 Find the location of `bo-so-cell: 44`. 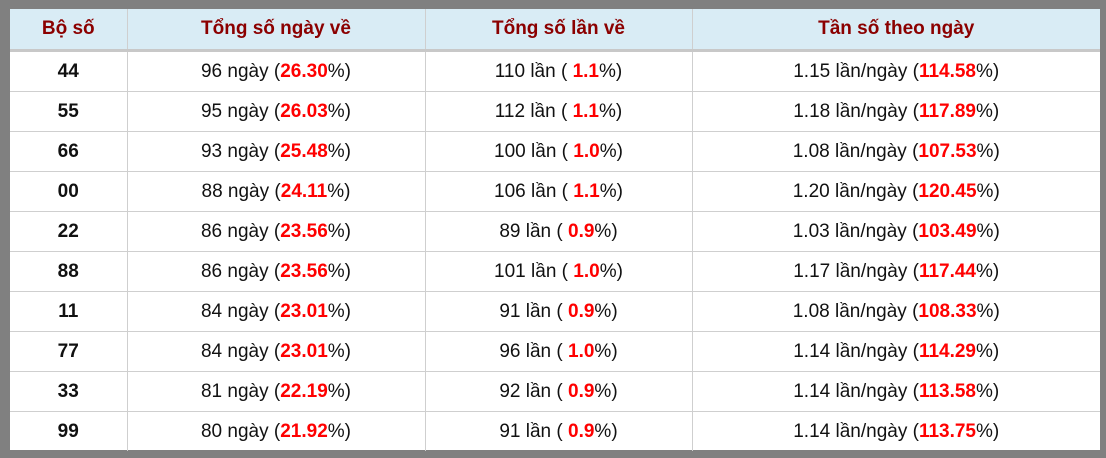

bo-so-cell: 44 is located at coordinates (69, 71).